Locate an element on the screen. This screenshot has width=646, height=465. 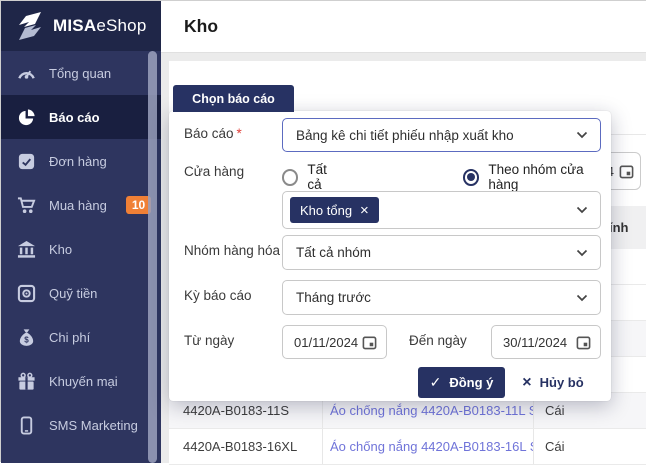
order-icon is located at coordinates (26, 161).